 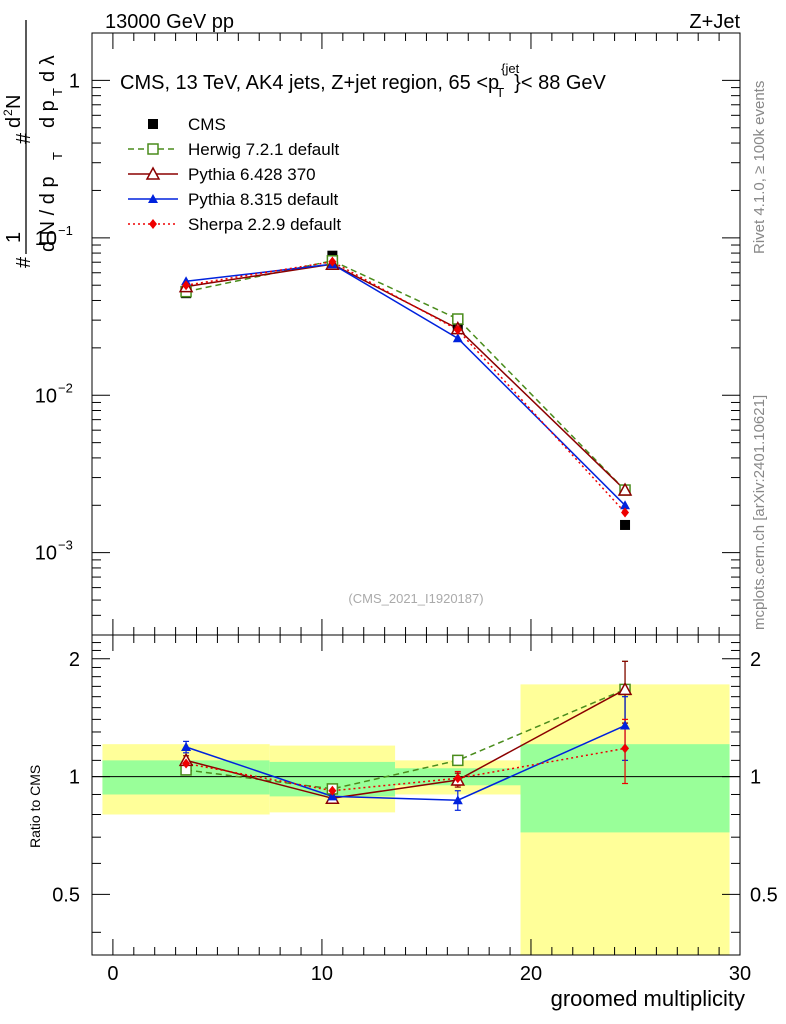 What do you see at coordinates (759, 167) in the screenshot?
I see `rivet-version: Rivet 4.1.0, ≥ 100k events` at bounding box center [759, 167].